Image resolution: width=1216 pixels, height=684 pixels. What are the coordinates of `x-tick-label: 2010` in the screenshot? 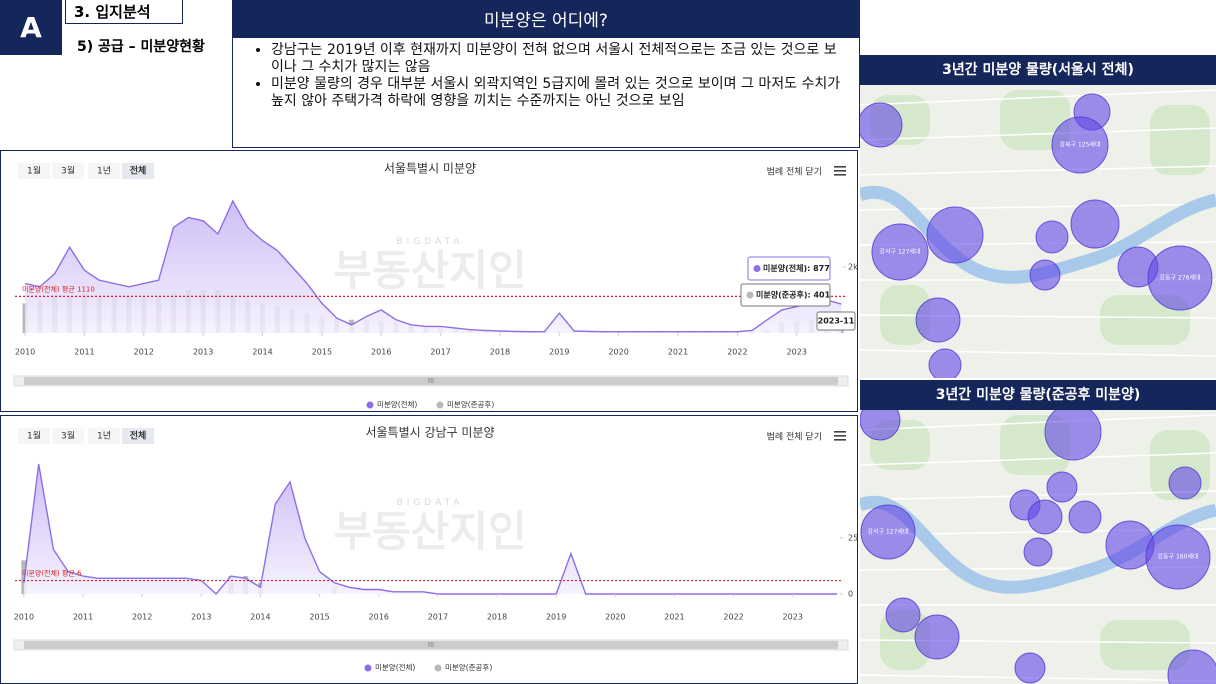 It's located at (24, 617).